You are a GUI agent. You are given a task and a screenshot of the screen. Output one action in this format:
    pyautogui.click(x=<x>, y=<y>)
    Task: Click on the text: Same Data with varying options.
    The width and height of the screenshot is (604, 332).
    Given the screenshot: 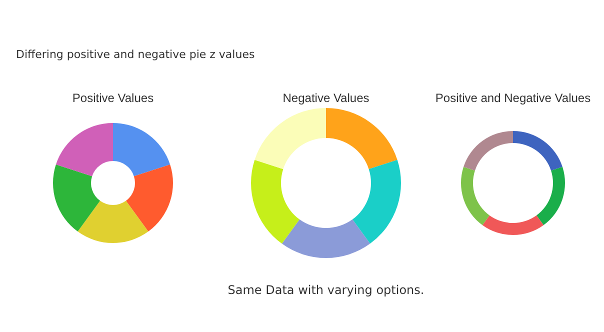 What is the action you would take?
    pyautogui.click(x=326, y=290)
    